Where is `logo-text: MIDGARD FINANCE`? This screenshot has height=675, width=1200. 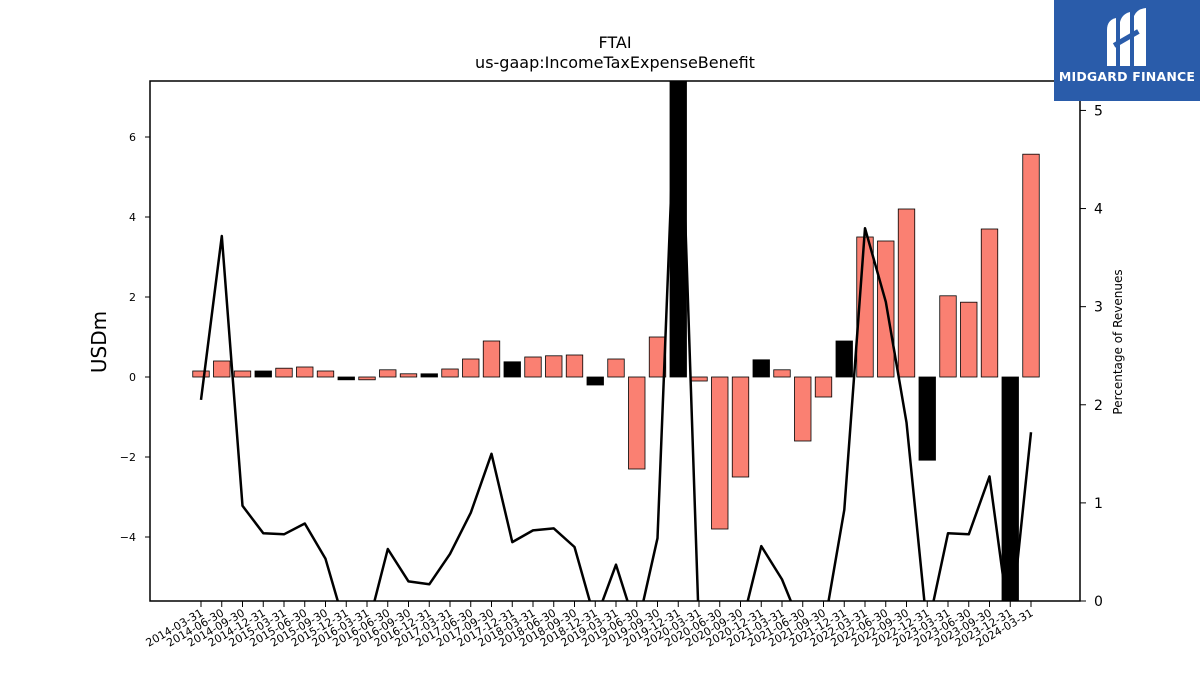
logo-text: MIDGARD FINANCE is located at coordinates (1127, 76).